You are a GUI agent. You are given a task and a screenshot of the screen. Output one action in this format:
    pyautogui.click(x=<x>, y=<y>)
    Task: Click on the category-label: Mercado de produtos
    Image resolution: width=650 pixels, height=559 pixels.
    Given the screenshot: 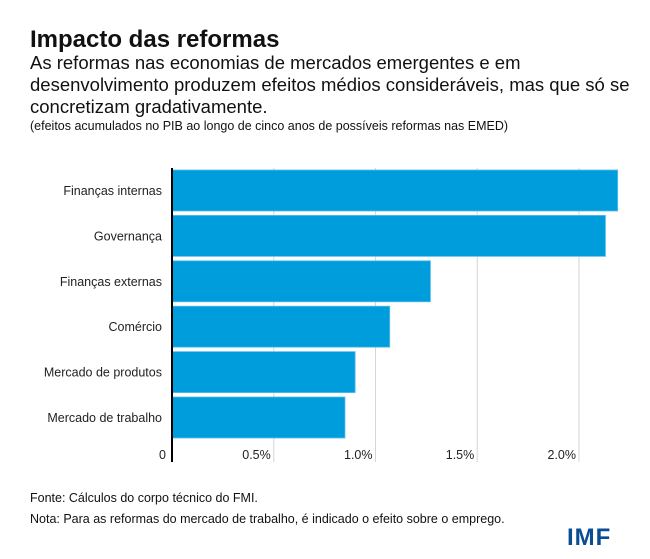 What is the action you would take?
    pyautogui.click(x=103, y=373)
    